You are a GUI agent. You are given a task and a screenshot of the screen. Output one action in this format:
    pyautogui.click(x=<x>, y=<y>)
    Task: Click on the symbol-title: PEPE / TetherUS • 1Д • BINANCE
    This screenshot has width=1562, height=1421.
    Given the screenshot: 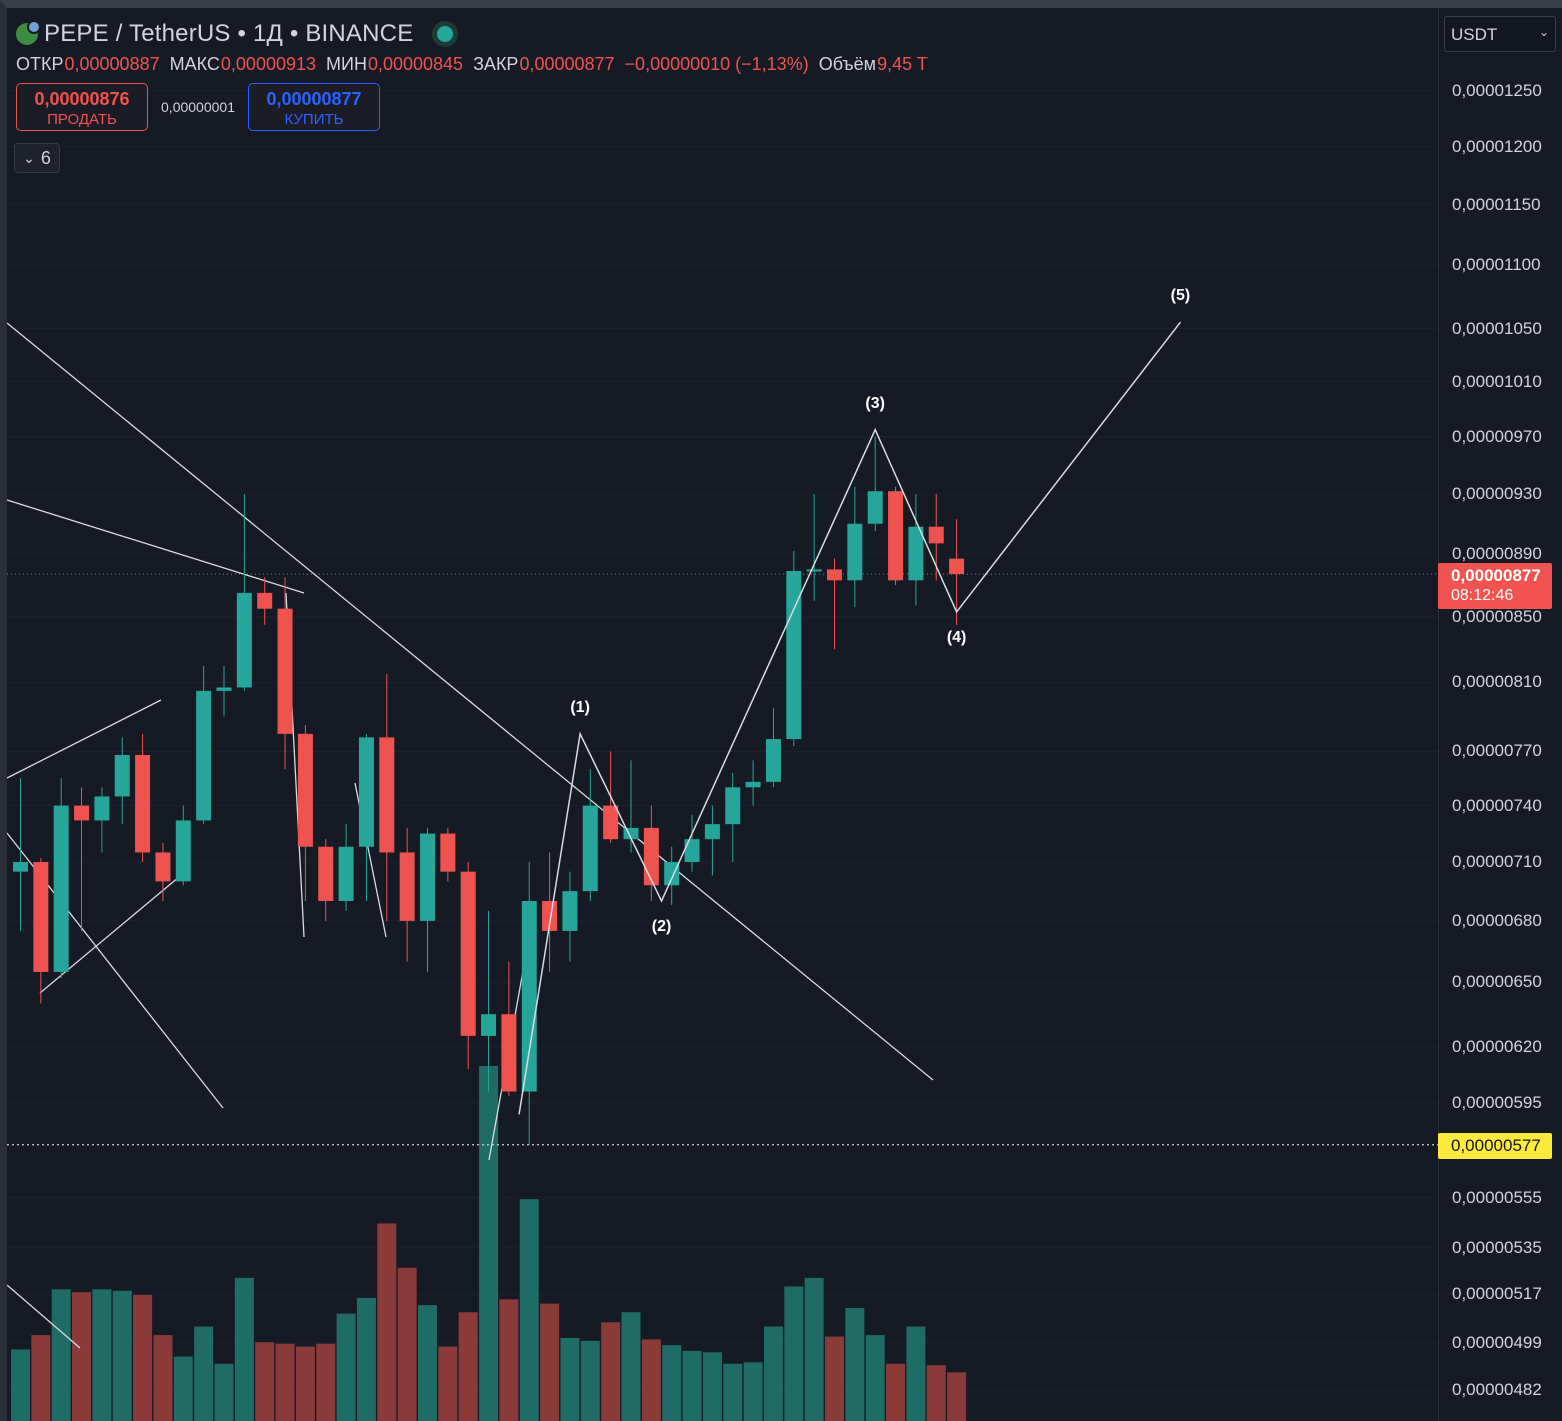 What is the action you would take?
    pyautogui.click(x=229, y=33)
    